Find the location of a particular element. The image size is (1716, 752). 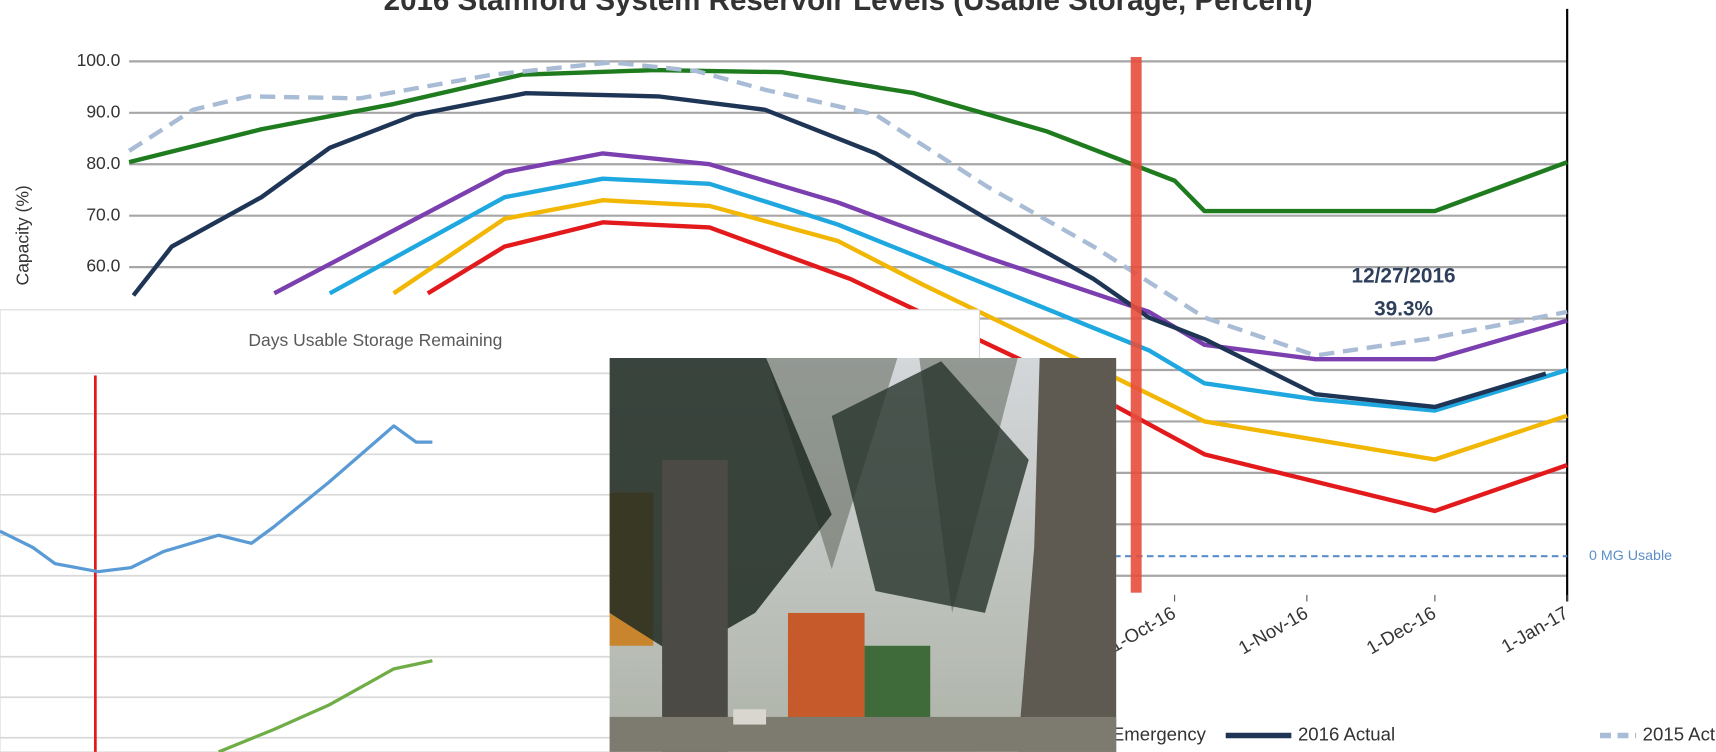

inset-title: Days Usable Storage Remaining is located at coordinates (375, 340).